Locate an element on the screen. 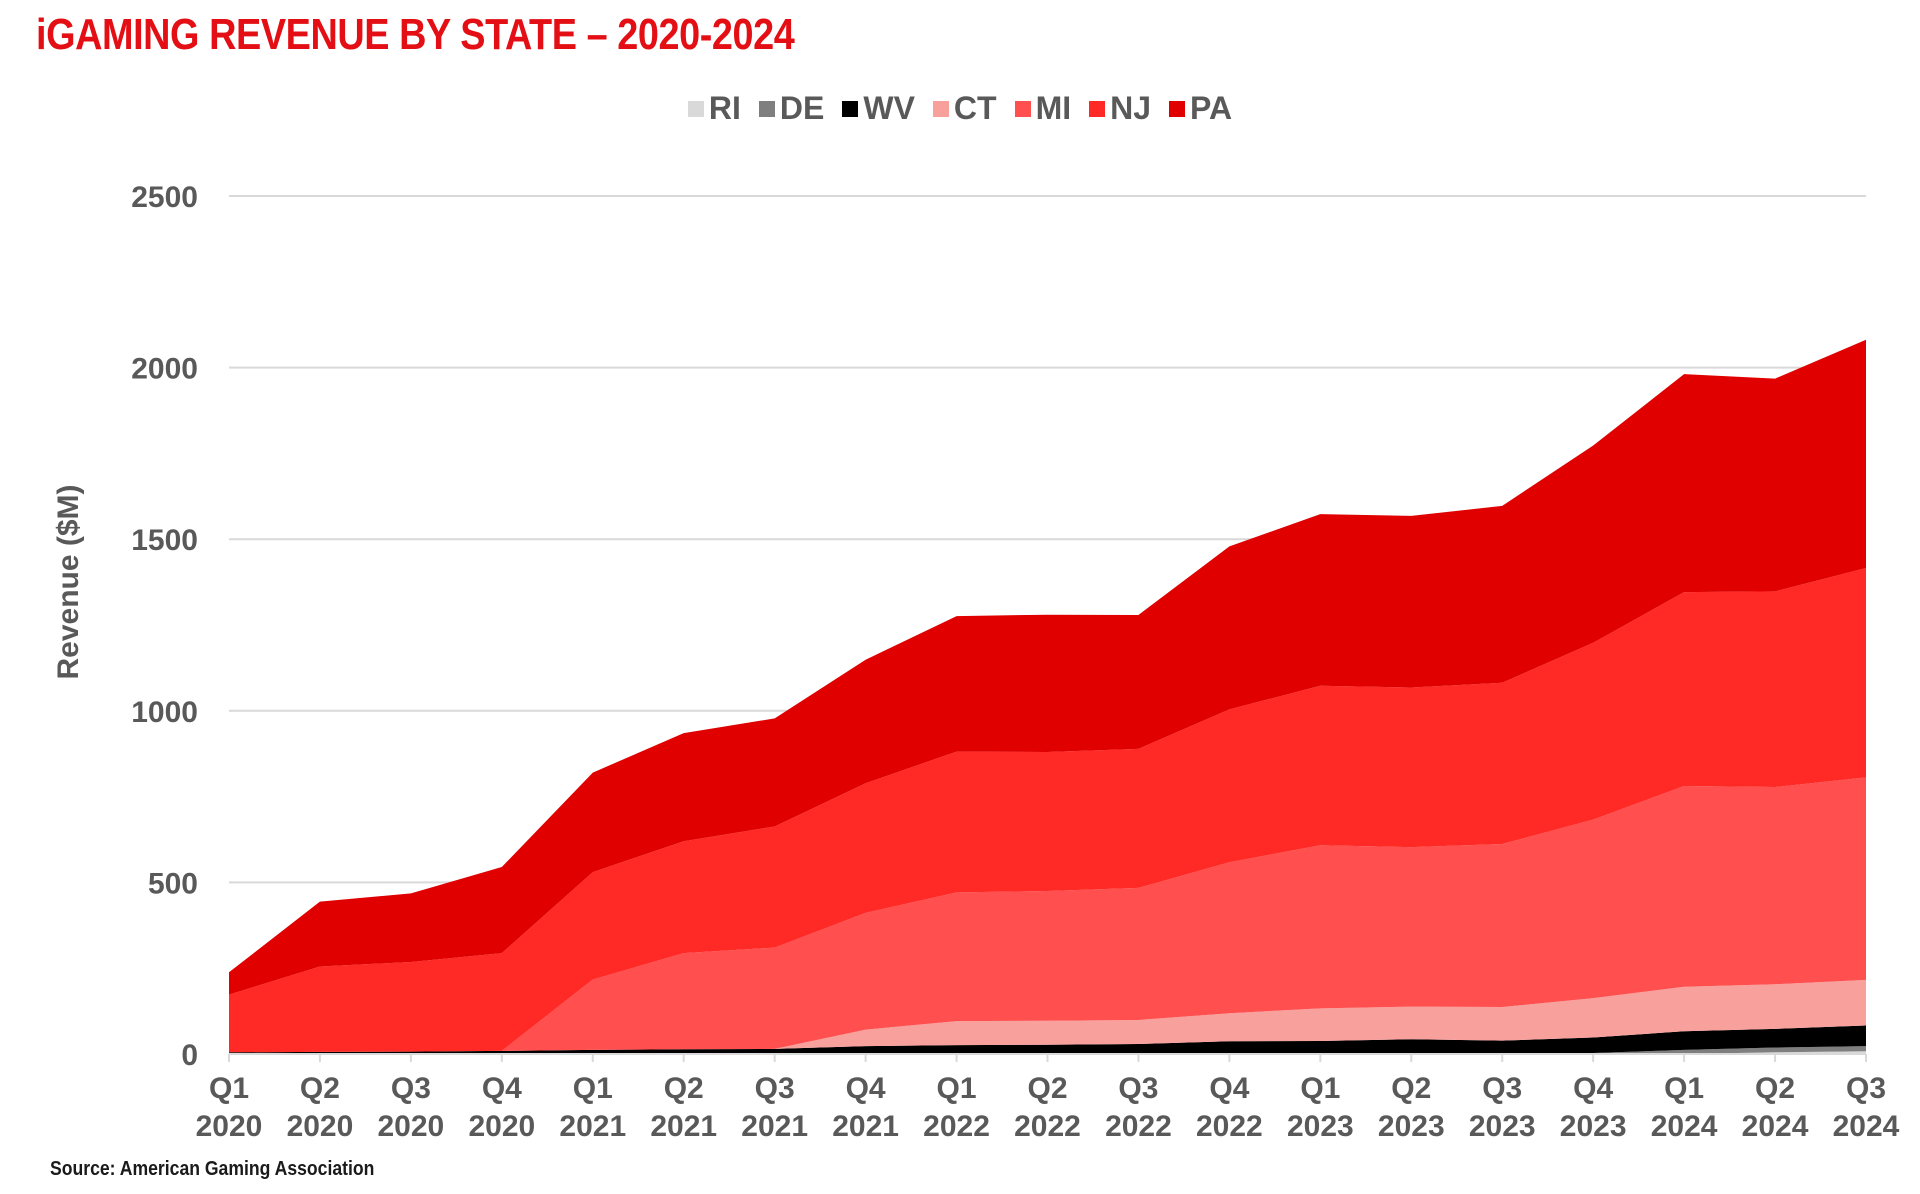 Image resolution: width=1920 pixels, height=1194 pixels. legend-label: DE is located at coordinates (802, 108).